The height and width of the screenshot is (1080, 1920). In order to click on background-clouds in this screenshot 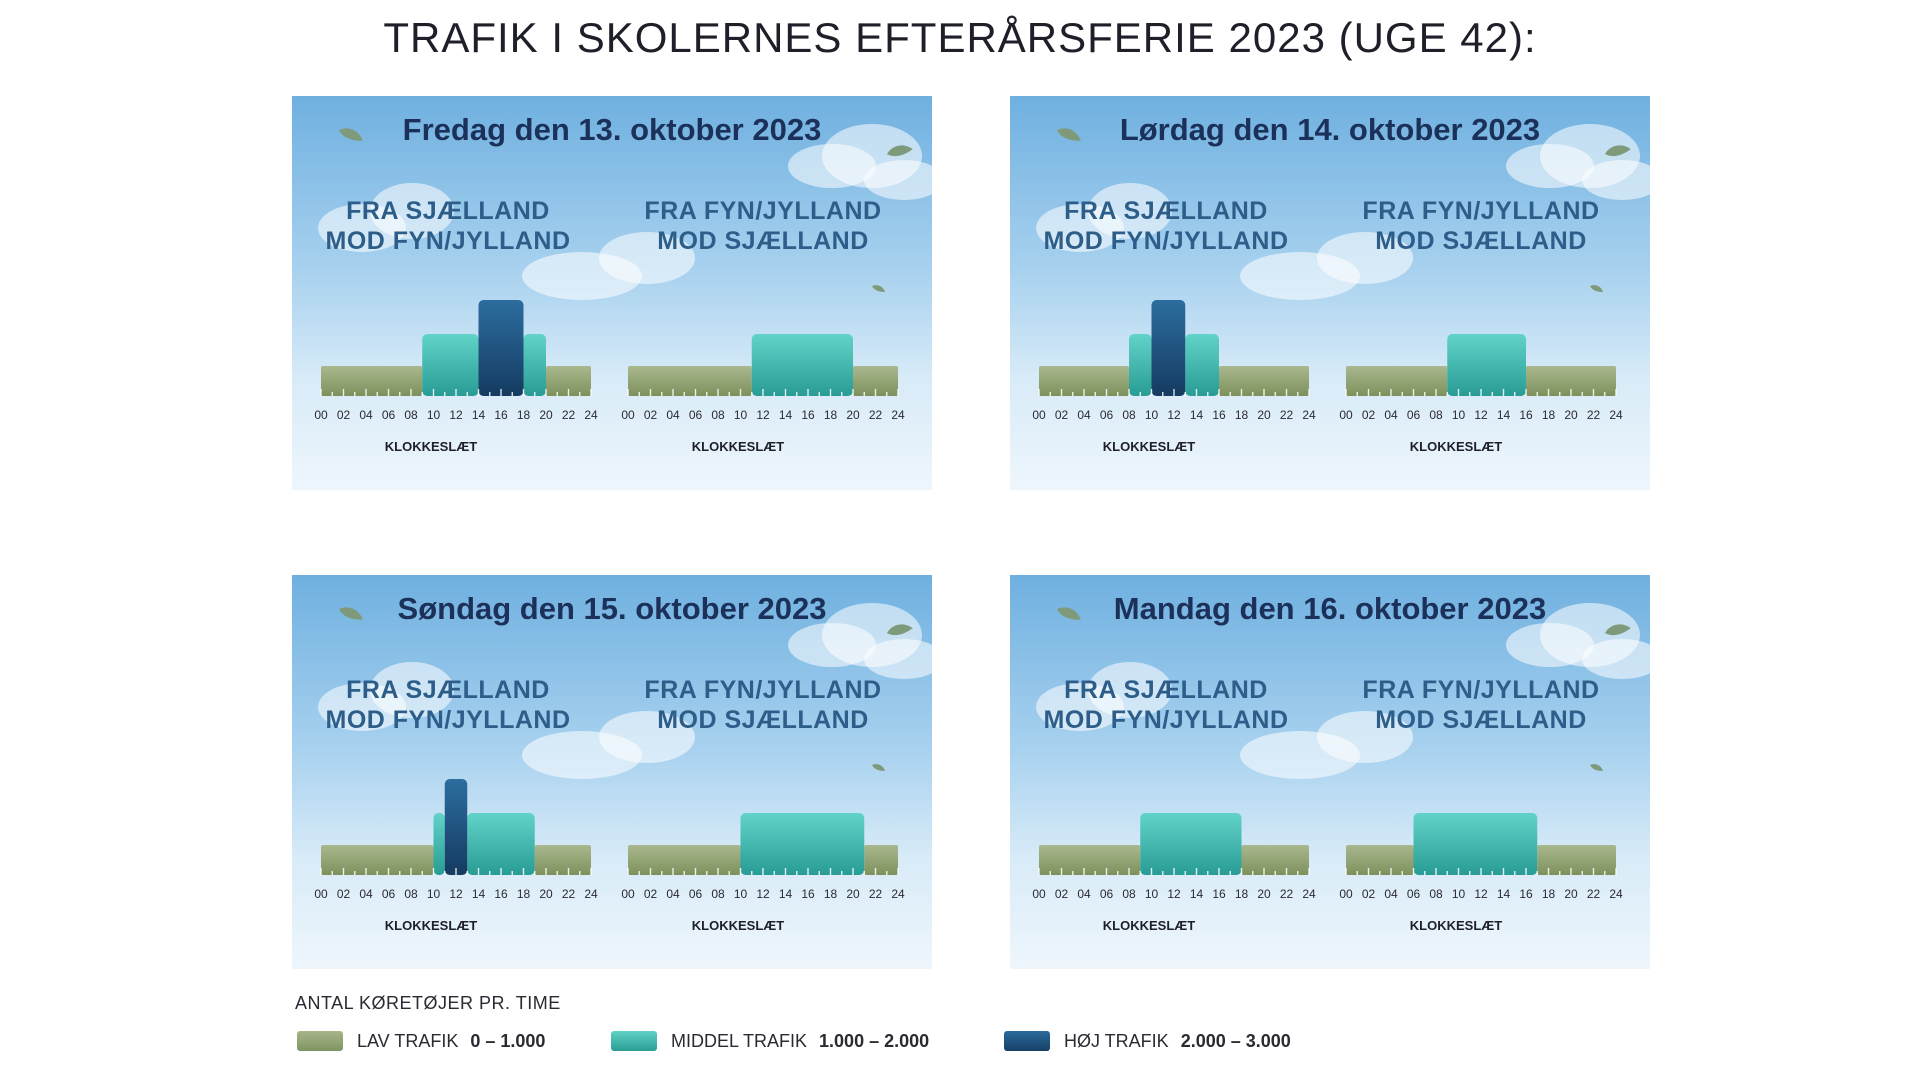, I will do `click(625, 691)`.